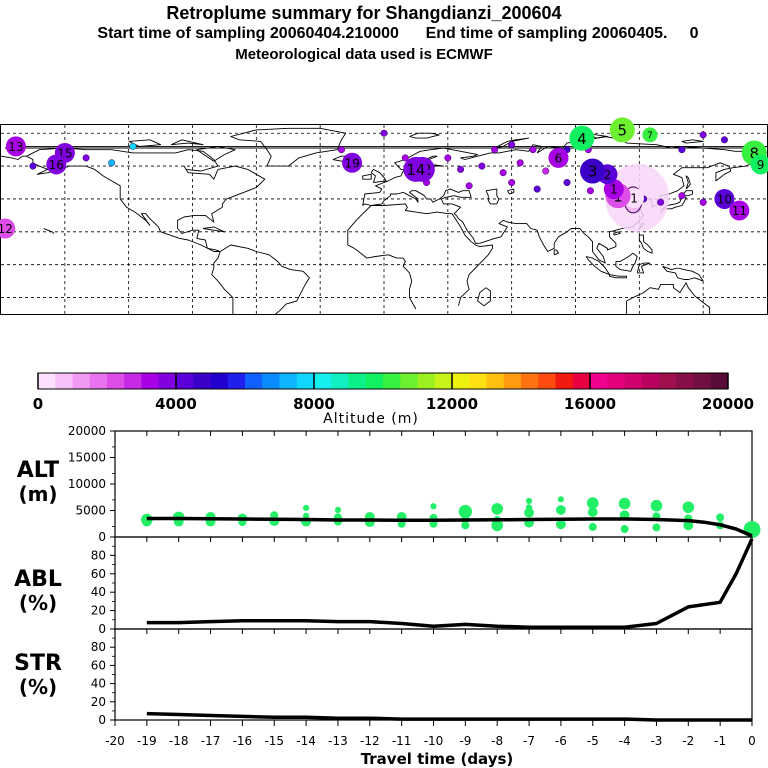 Image resolution: width=768 pixels, height=768 pixels. I want to click on colorbar-tick-label: 4000, so click(176, 404).